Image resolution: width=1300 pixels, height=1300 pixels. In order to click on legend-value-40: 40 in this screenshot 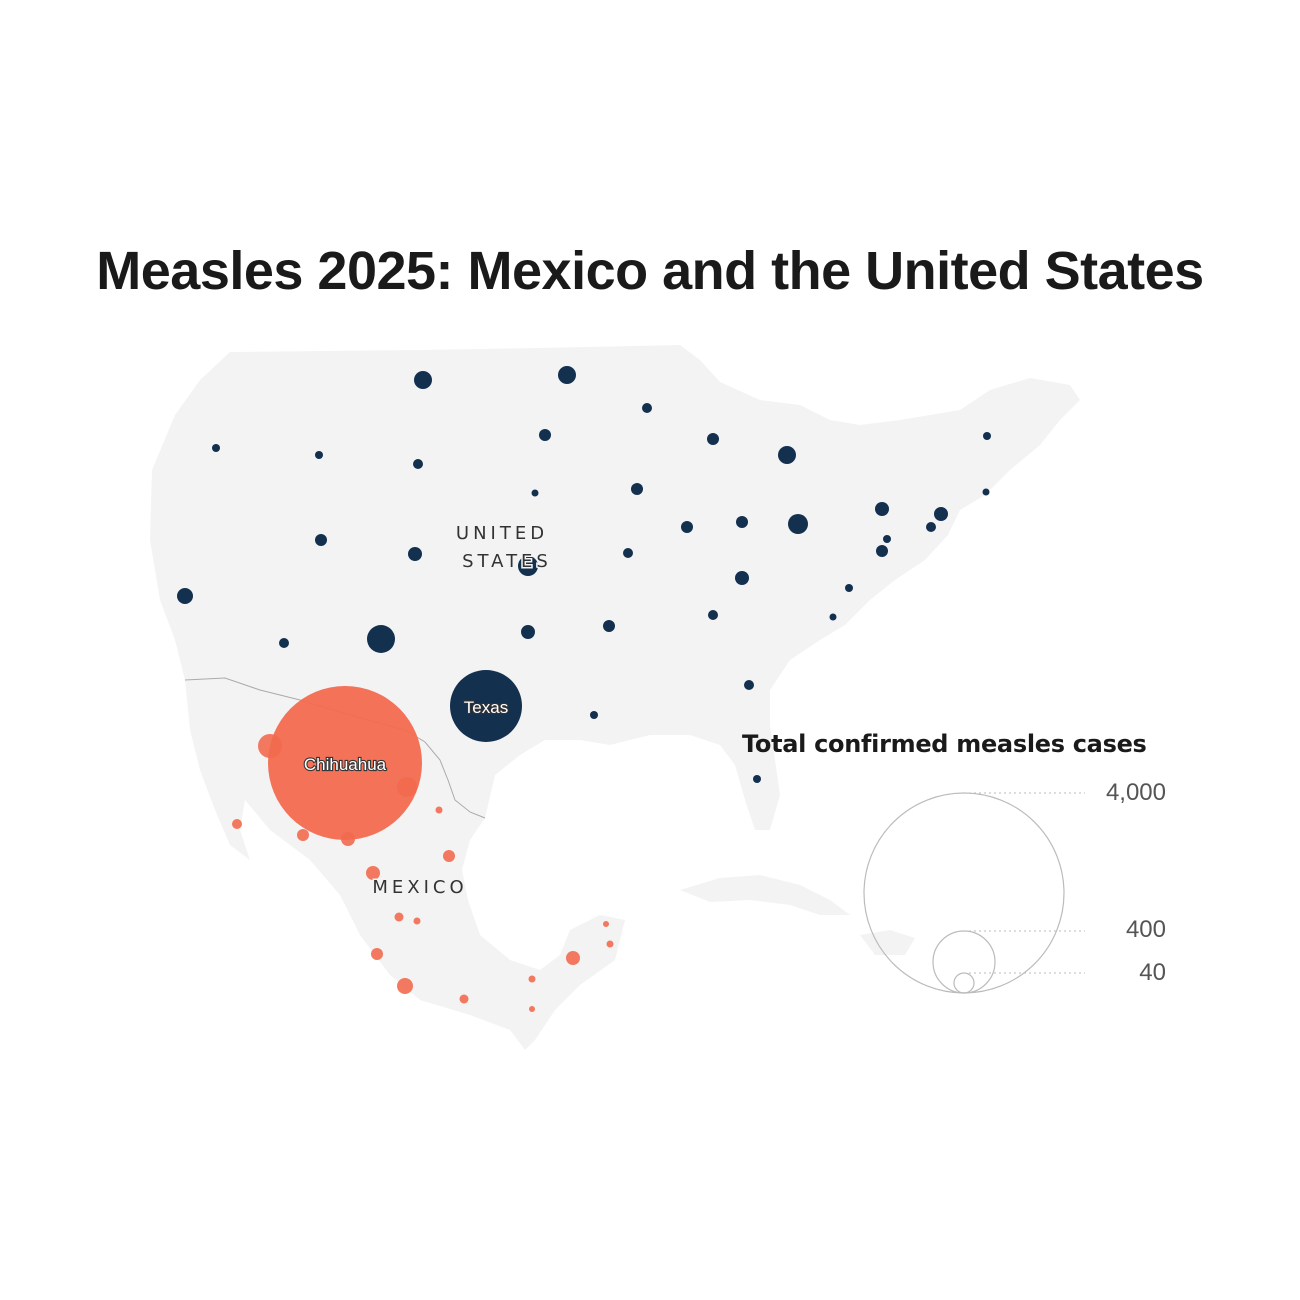, I will do `click(1152, 972)`.